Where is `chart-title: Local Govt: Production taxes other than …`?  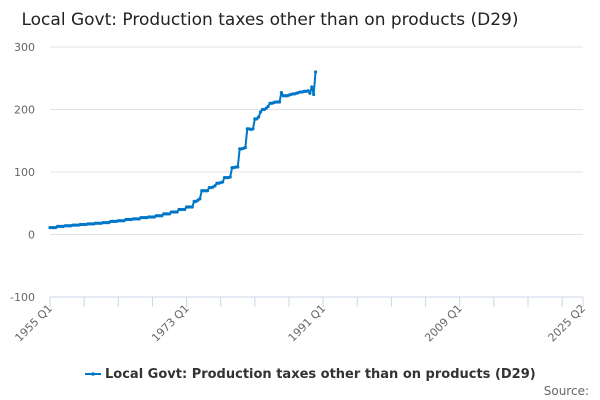
chart-title: Local Govt: Production taxes other than … is located at coordinates (269, 20).